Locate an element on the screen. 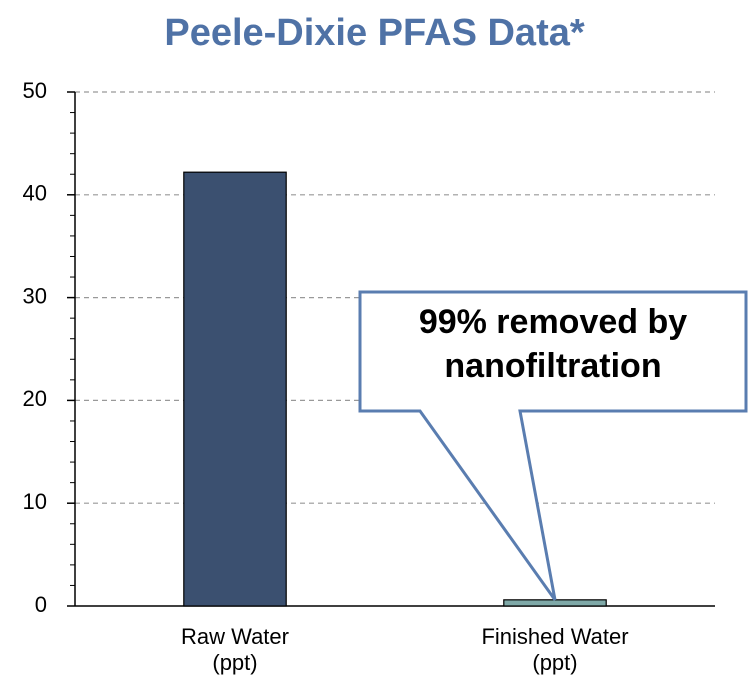 This screenshot has width=749, height=691. chart-title: Peele-Dixie PFAS Data* is located at coordinates (374, 33).